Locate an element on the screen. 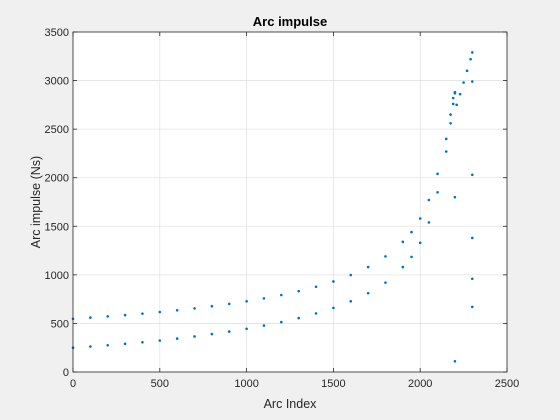 The height and width of the screenshot is (420, 560). x-tick-label: 2000 is located at coordinates (420, 384).